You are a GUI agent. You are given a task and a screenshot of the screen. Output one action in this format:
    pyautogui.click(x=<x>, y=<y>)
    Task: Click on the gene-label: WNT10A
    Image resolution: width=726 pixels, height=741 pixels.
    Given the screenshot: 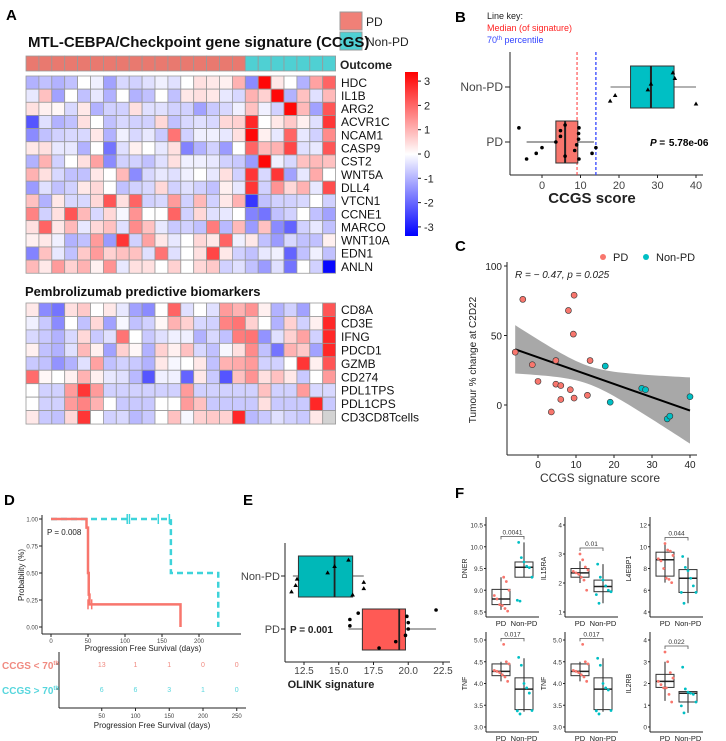 What is the action you would take?
    pyautogui.click(x=365, y=241)
    